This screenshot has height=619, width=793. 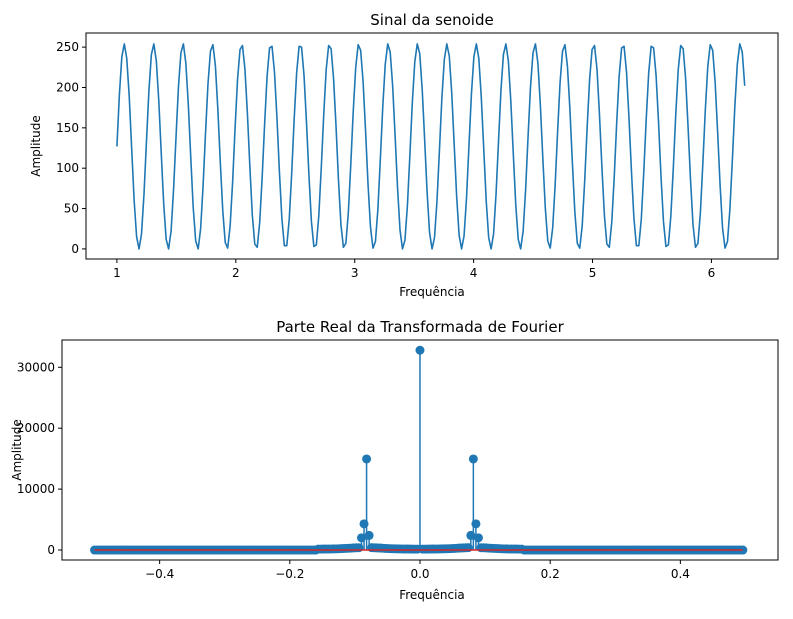 I want to click on fourier-y-tick-label: 30000, so click(x=36, y=367).